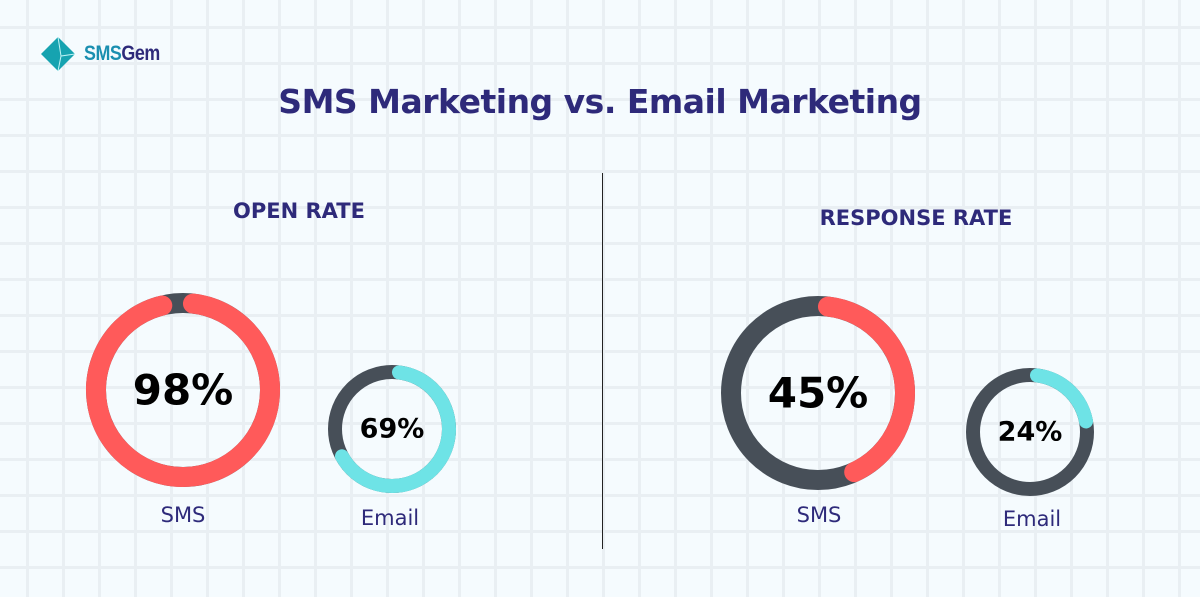 This screenshot has height=597, width=1200. I want to click on response-rate-sms-donut: 45%, so click(818, 393).